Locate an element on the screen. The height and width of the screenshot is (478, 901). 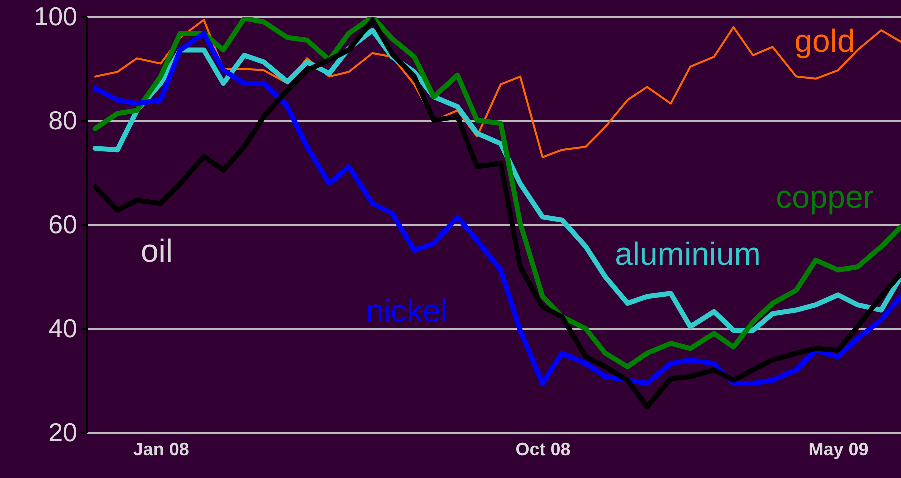
y-tick-label: 60 is located at coordinates (63, 225).